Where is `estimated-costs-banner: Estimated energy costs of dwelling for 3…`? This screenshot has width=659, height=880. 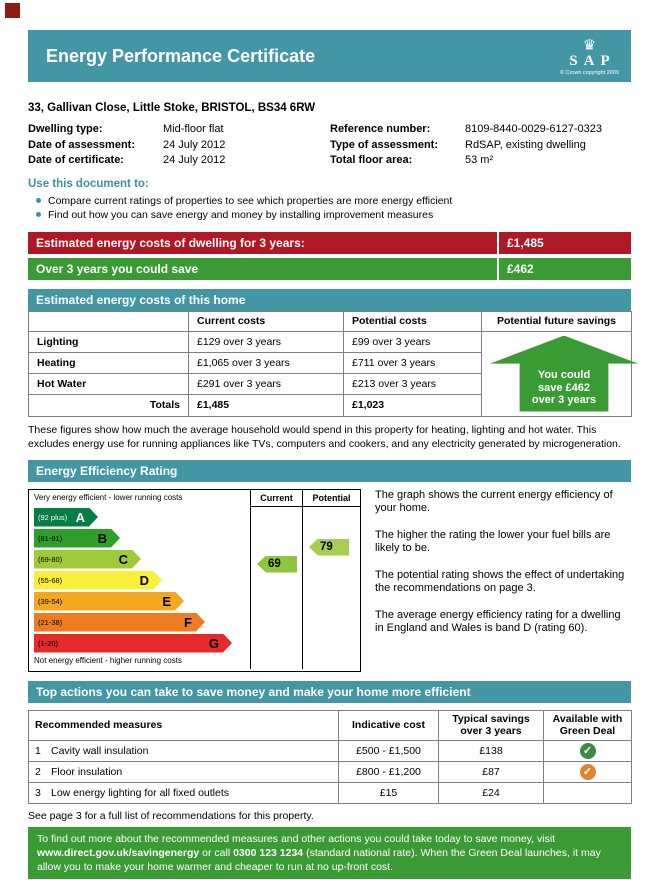 estimated-costs-banner: Estimated energy costs of dwelling for 3… is located at coordinates (329, 242).